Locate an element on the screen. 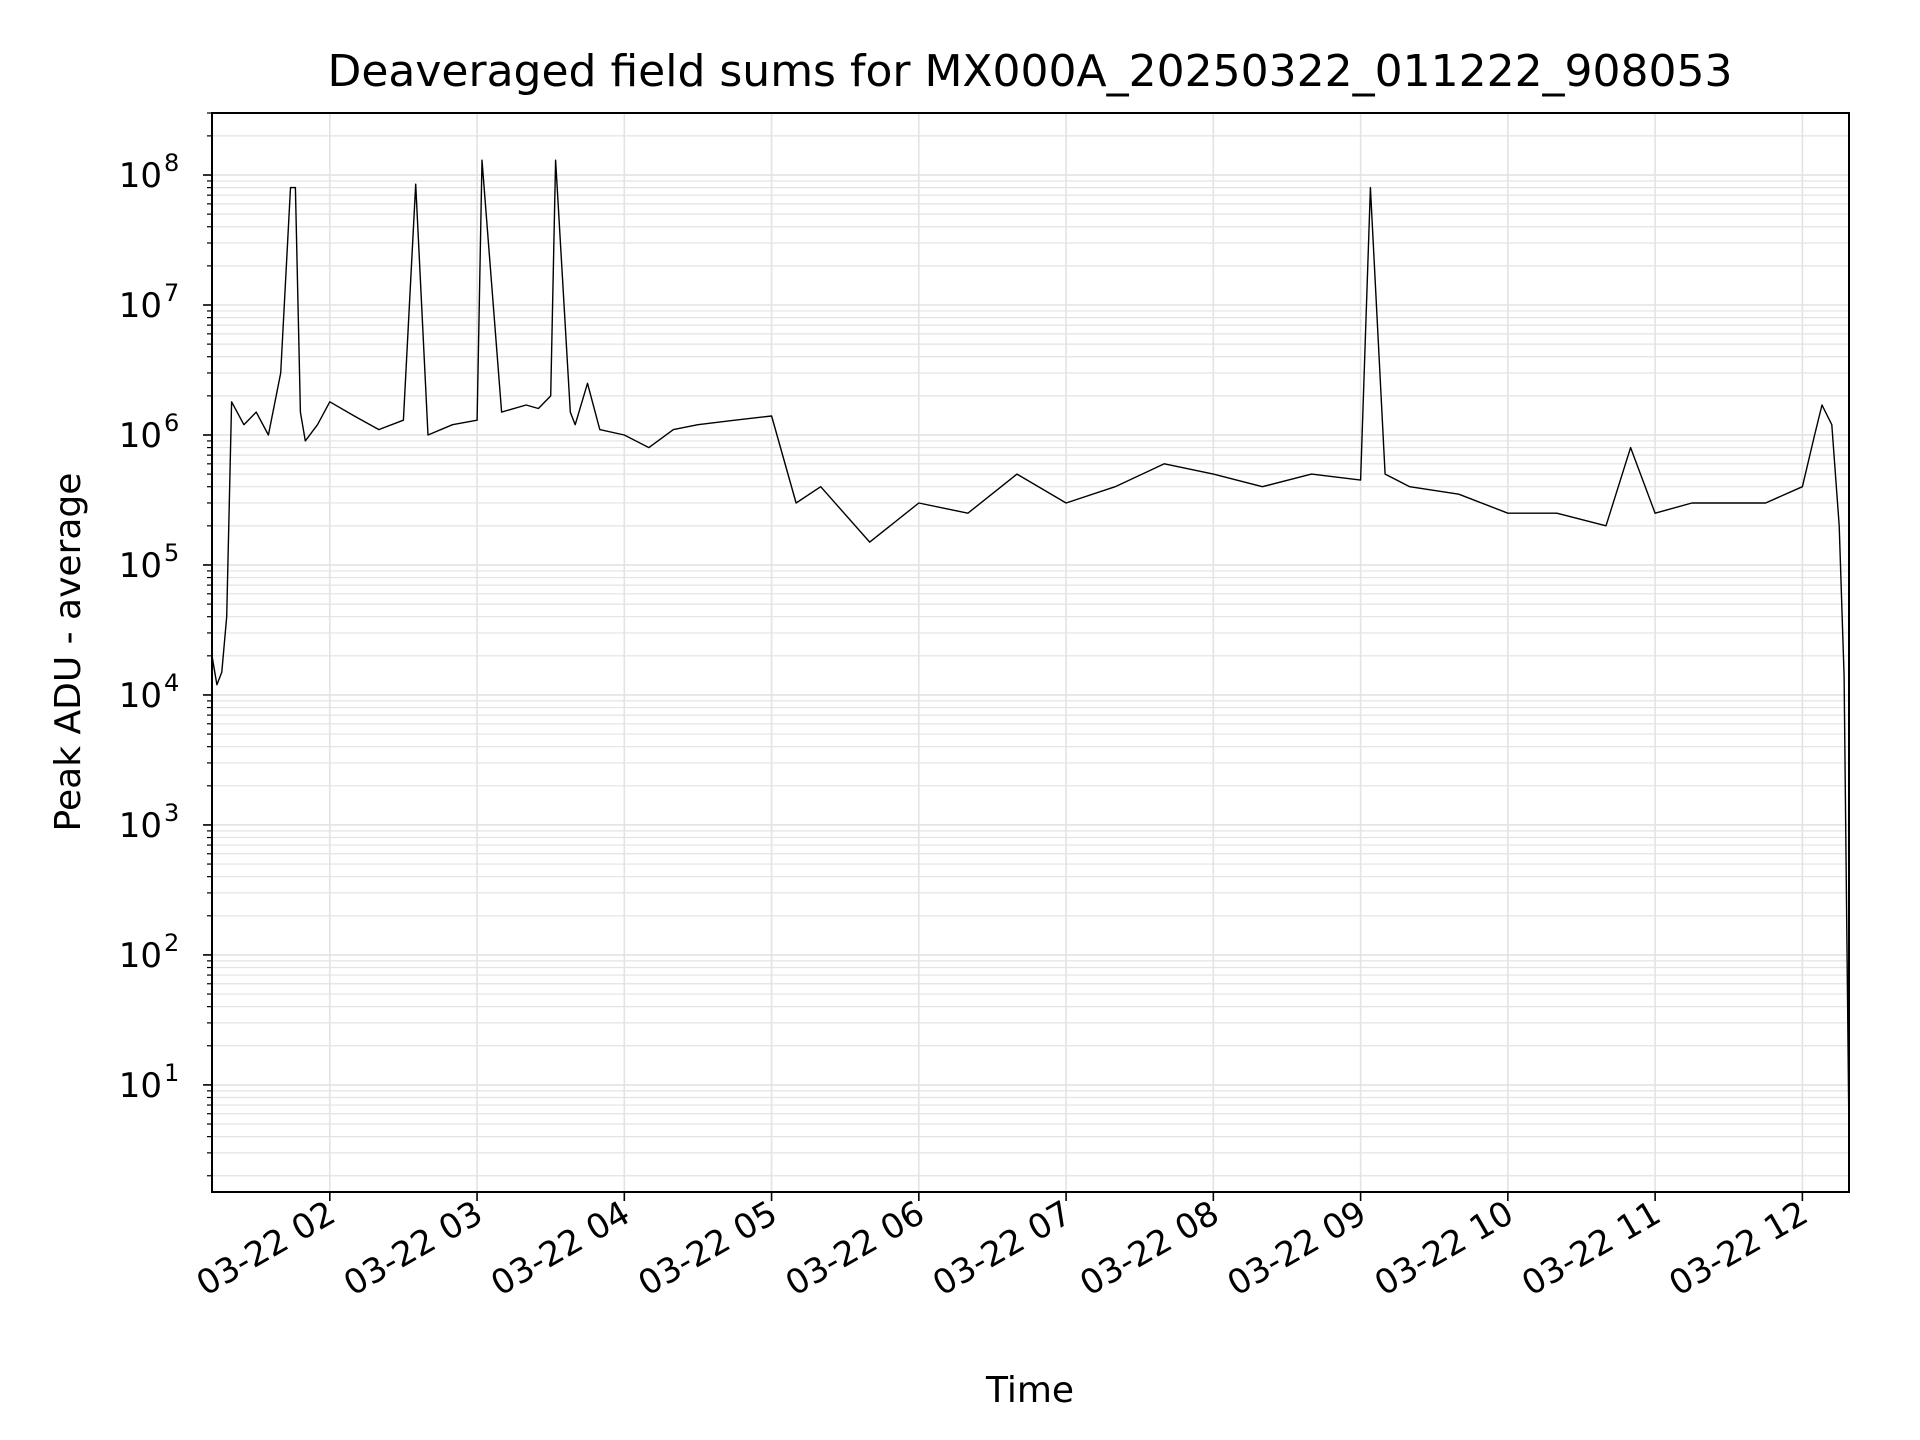 Image resolution: width=1920 pixels, height=1440 pixels. y-tick-label: 10 3 is located at coordinates (149, 822).